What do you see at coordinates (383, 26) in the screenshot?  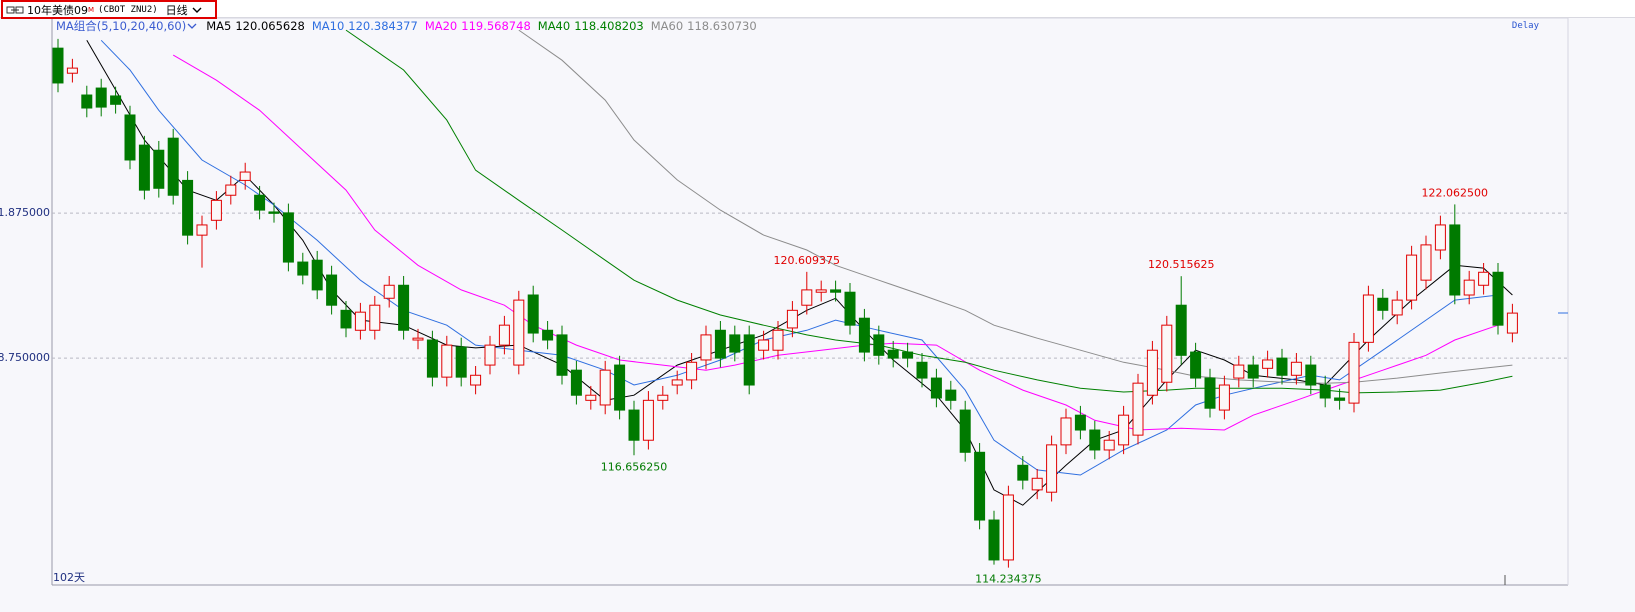 I see `legend-value: 120.384377` at bounding box center [383, 26].